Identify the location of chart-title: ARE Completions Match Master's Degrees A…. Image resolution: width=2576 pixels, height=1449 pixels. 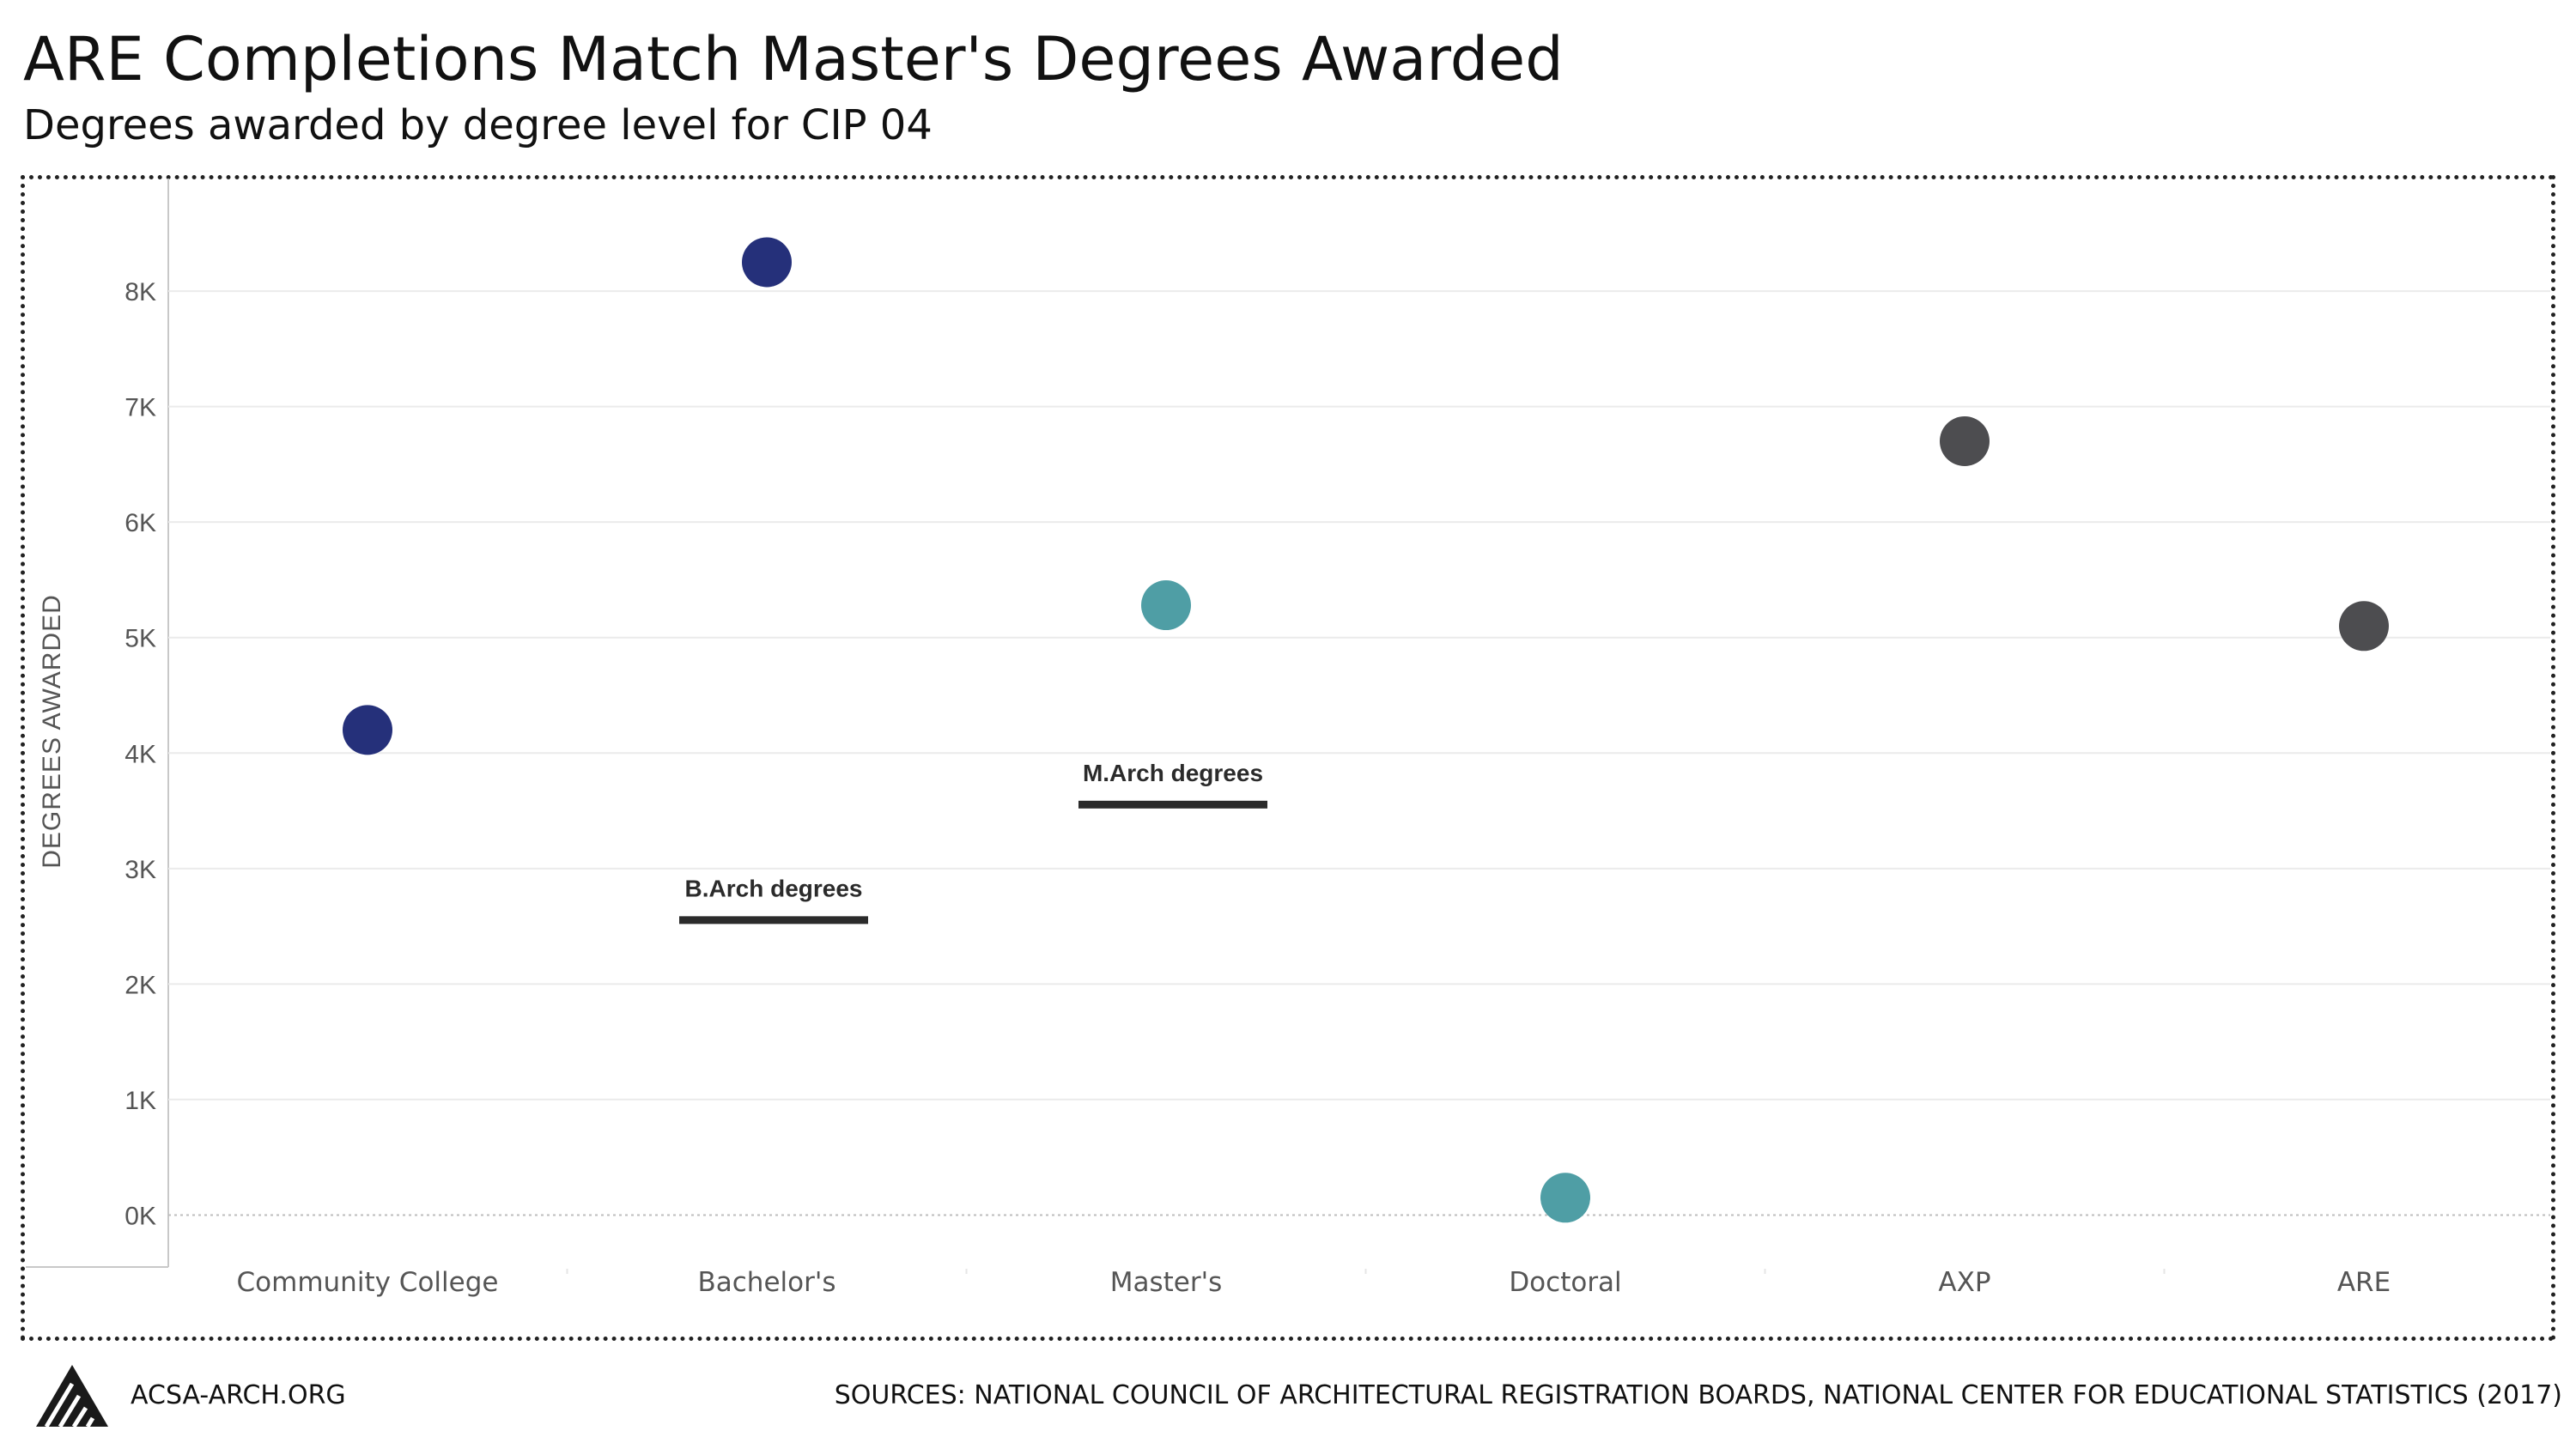
(793, 59).